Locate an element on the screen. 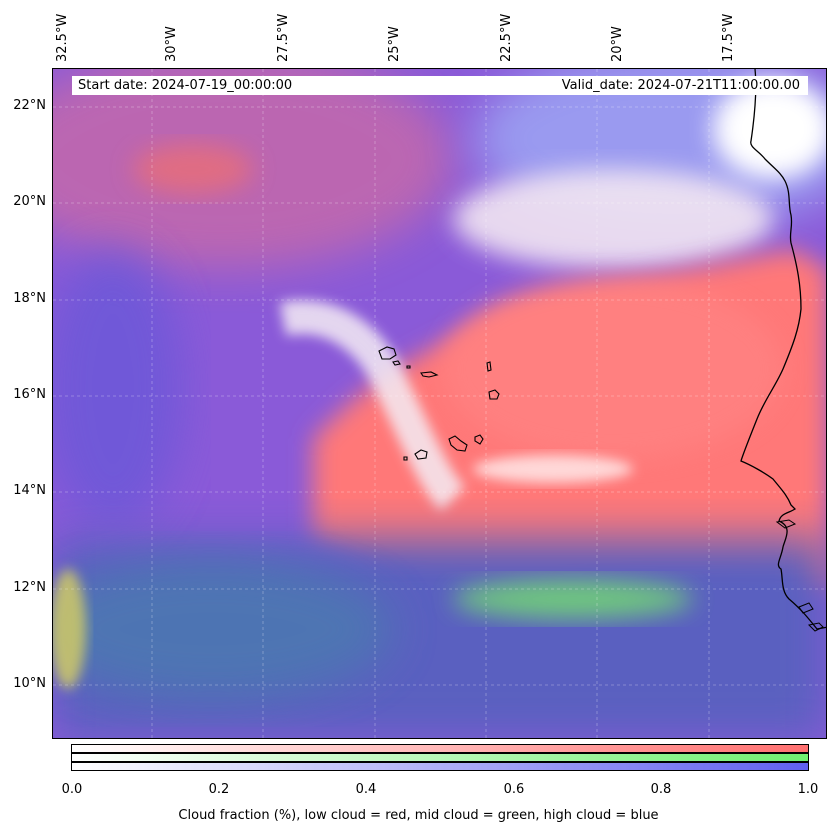 Image resolution: width=837 pixels, height=836 pixels. lon-label-25w: 25°W is located at coordinates (394, 44).